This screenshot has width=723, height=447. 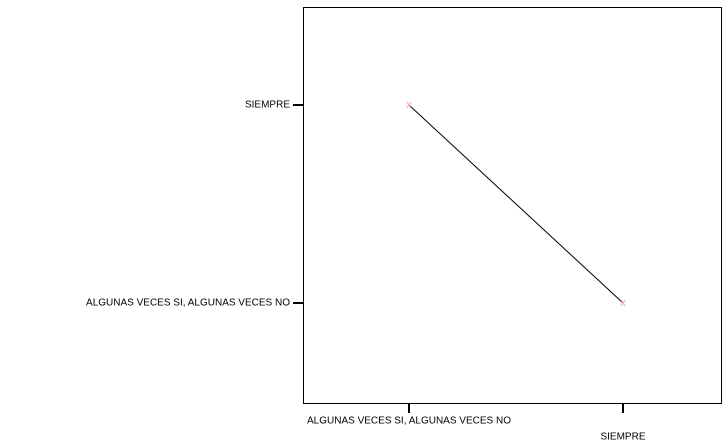 I want to click on x-tick-label: SIEMPRE, so click(x=622, y=437).